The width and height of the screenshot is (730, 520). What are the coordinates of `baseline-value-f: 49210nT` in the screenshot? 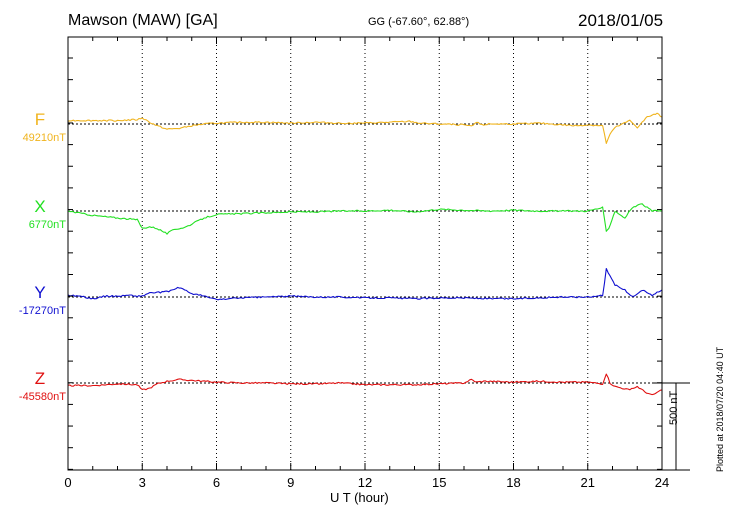 It's located at (45, 138).